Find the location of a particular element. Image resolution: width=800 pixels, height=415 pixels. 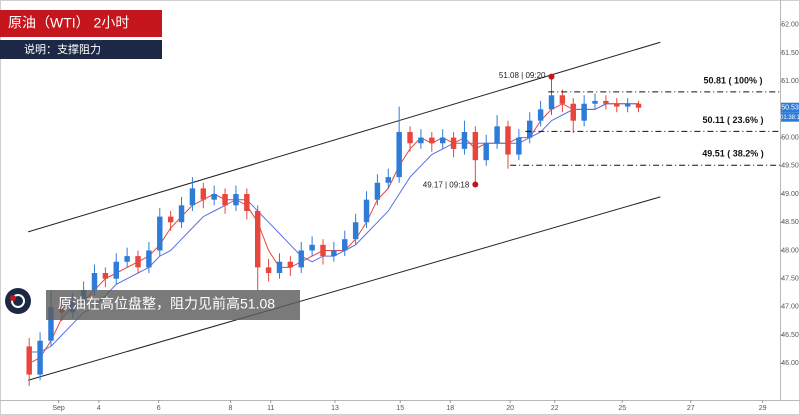

x-tick-label: 25 is located at coordinates (622, 408).